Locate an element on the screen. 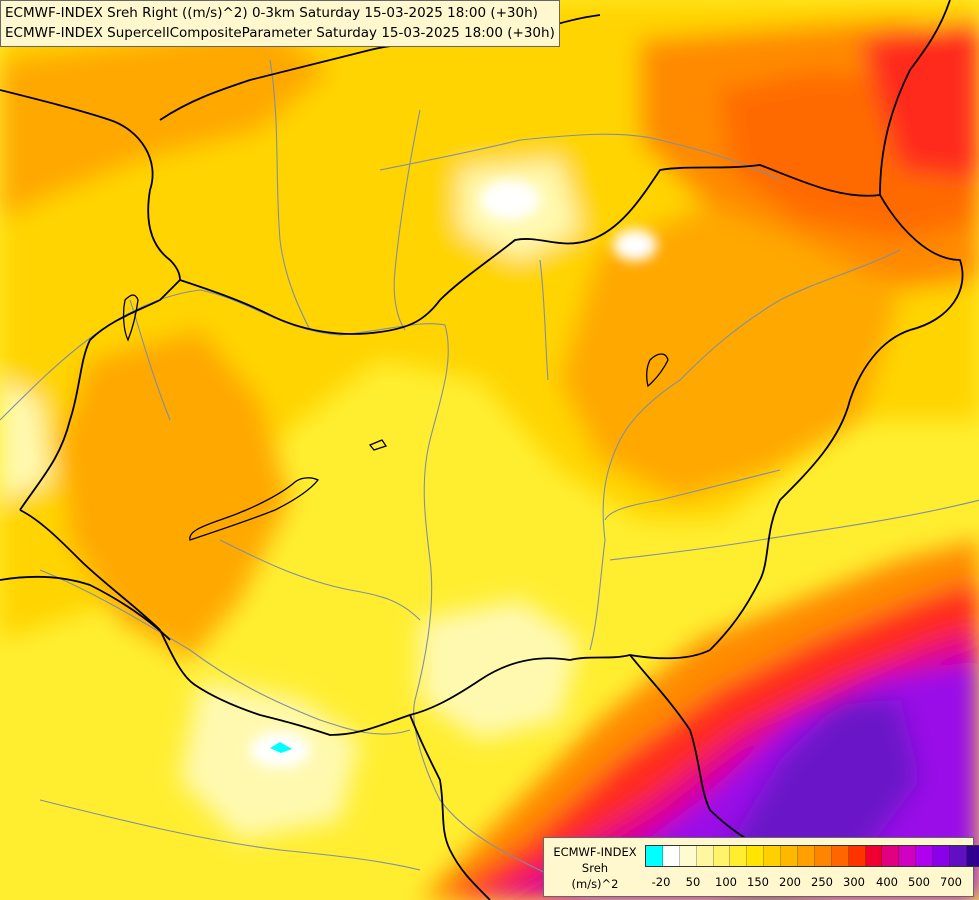  river-maros is located at coordinates (794, 530).